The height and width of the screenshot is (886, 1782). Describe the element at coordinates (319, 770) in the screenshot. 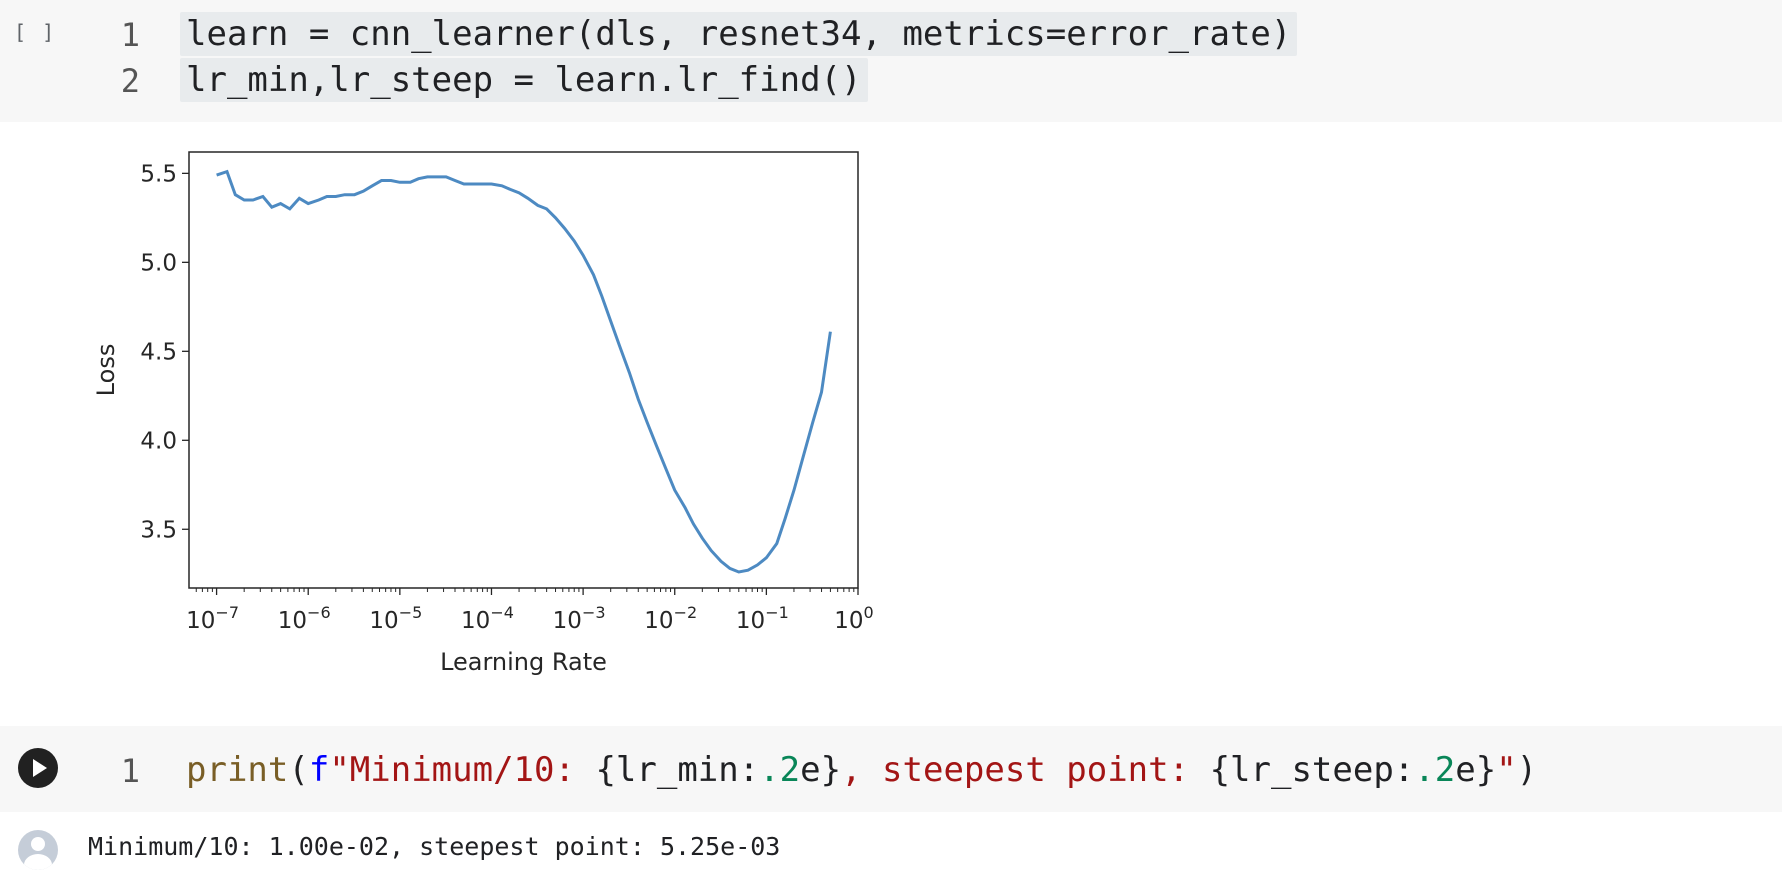

I see `token-fstring-prefix: f` at that location.